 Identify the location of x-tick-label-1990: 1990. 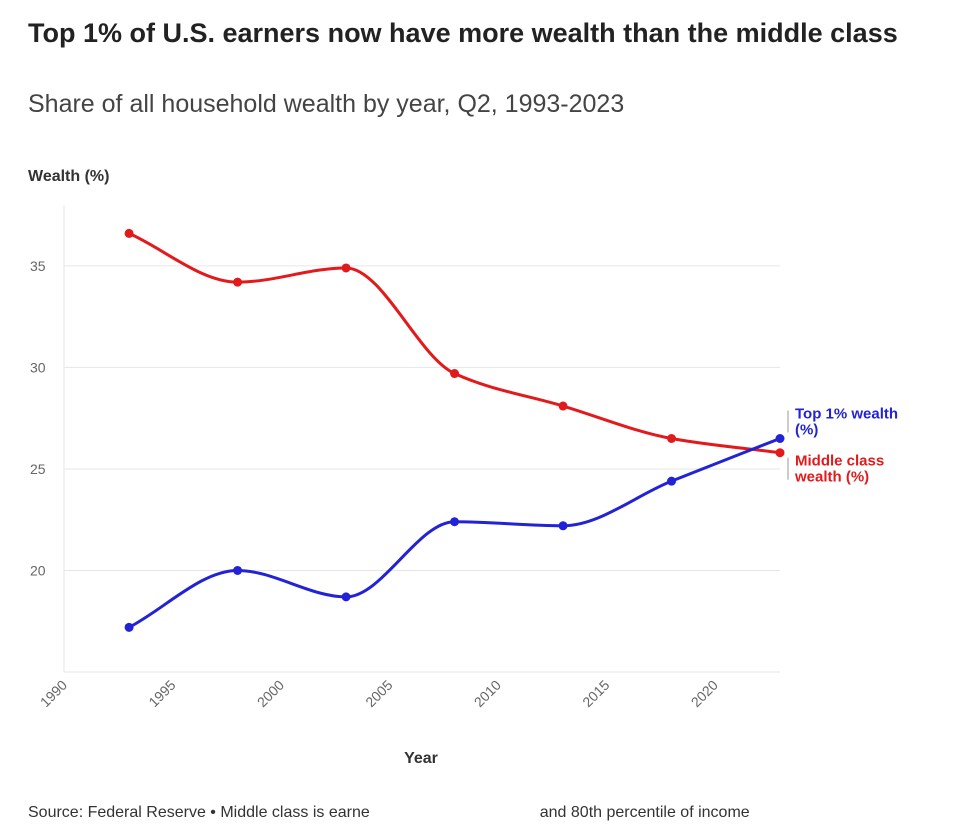
(53, 693).